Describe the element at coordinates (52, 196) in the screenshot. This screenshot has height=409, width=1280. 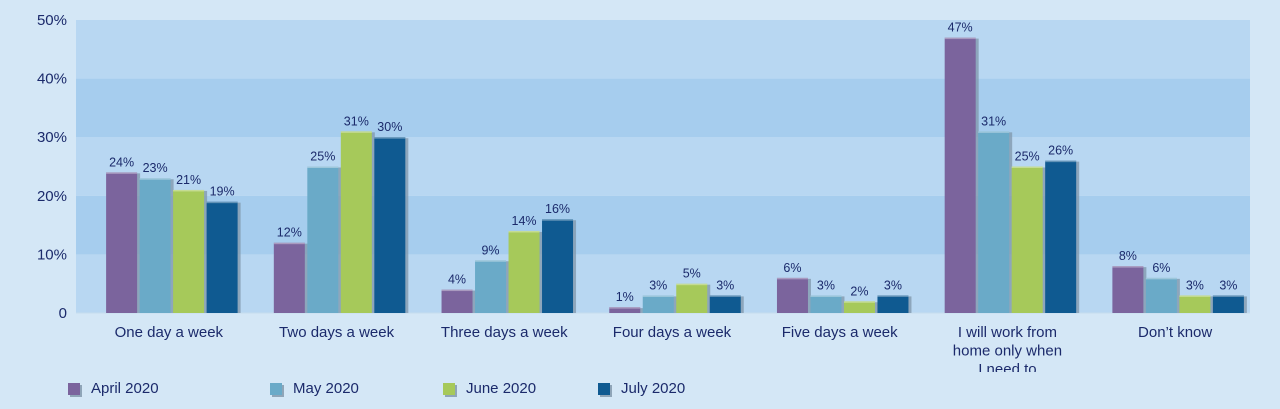
I see `y-tick-label: 20%` at that location.